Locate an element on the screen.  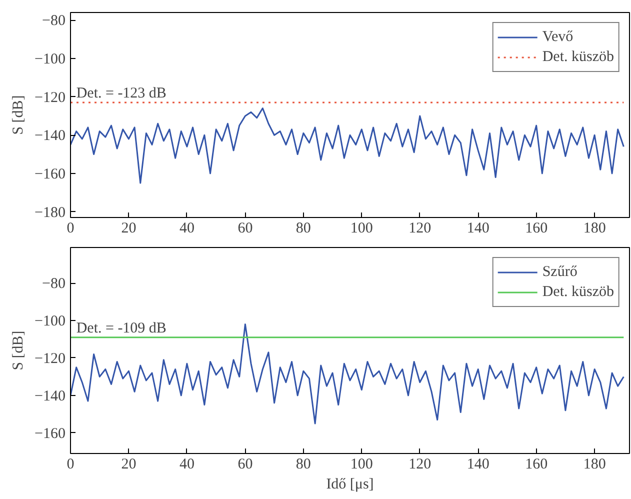
line-series is located at coordinates (347, 146).